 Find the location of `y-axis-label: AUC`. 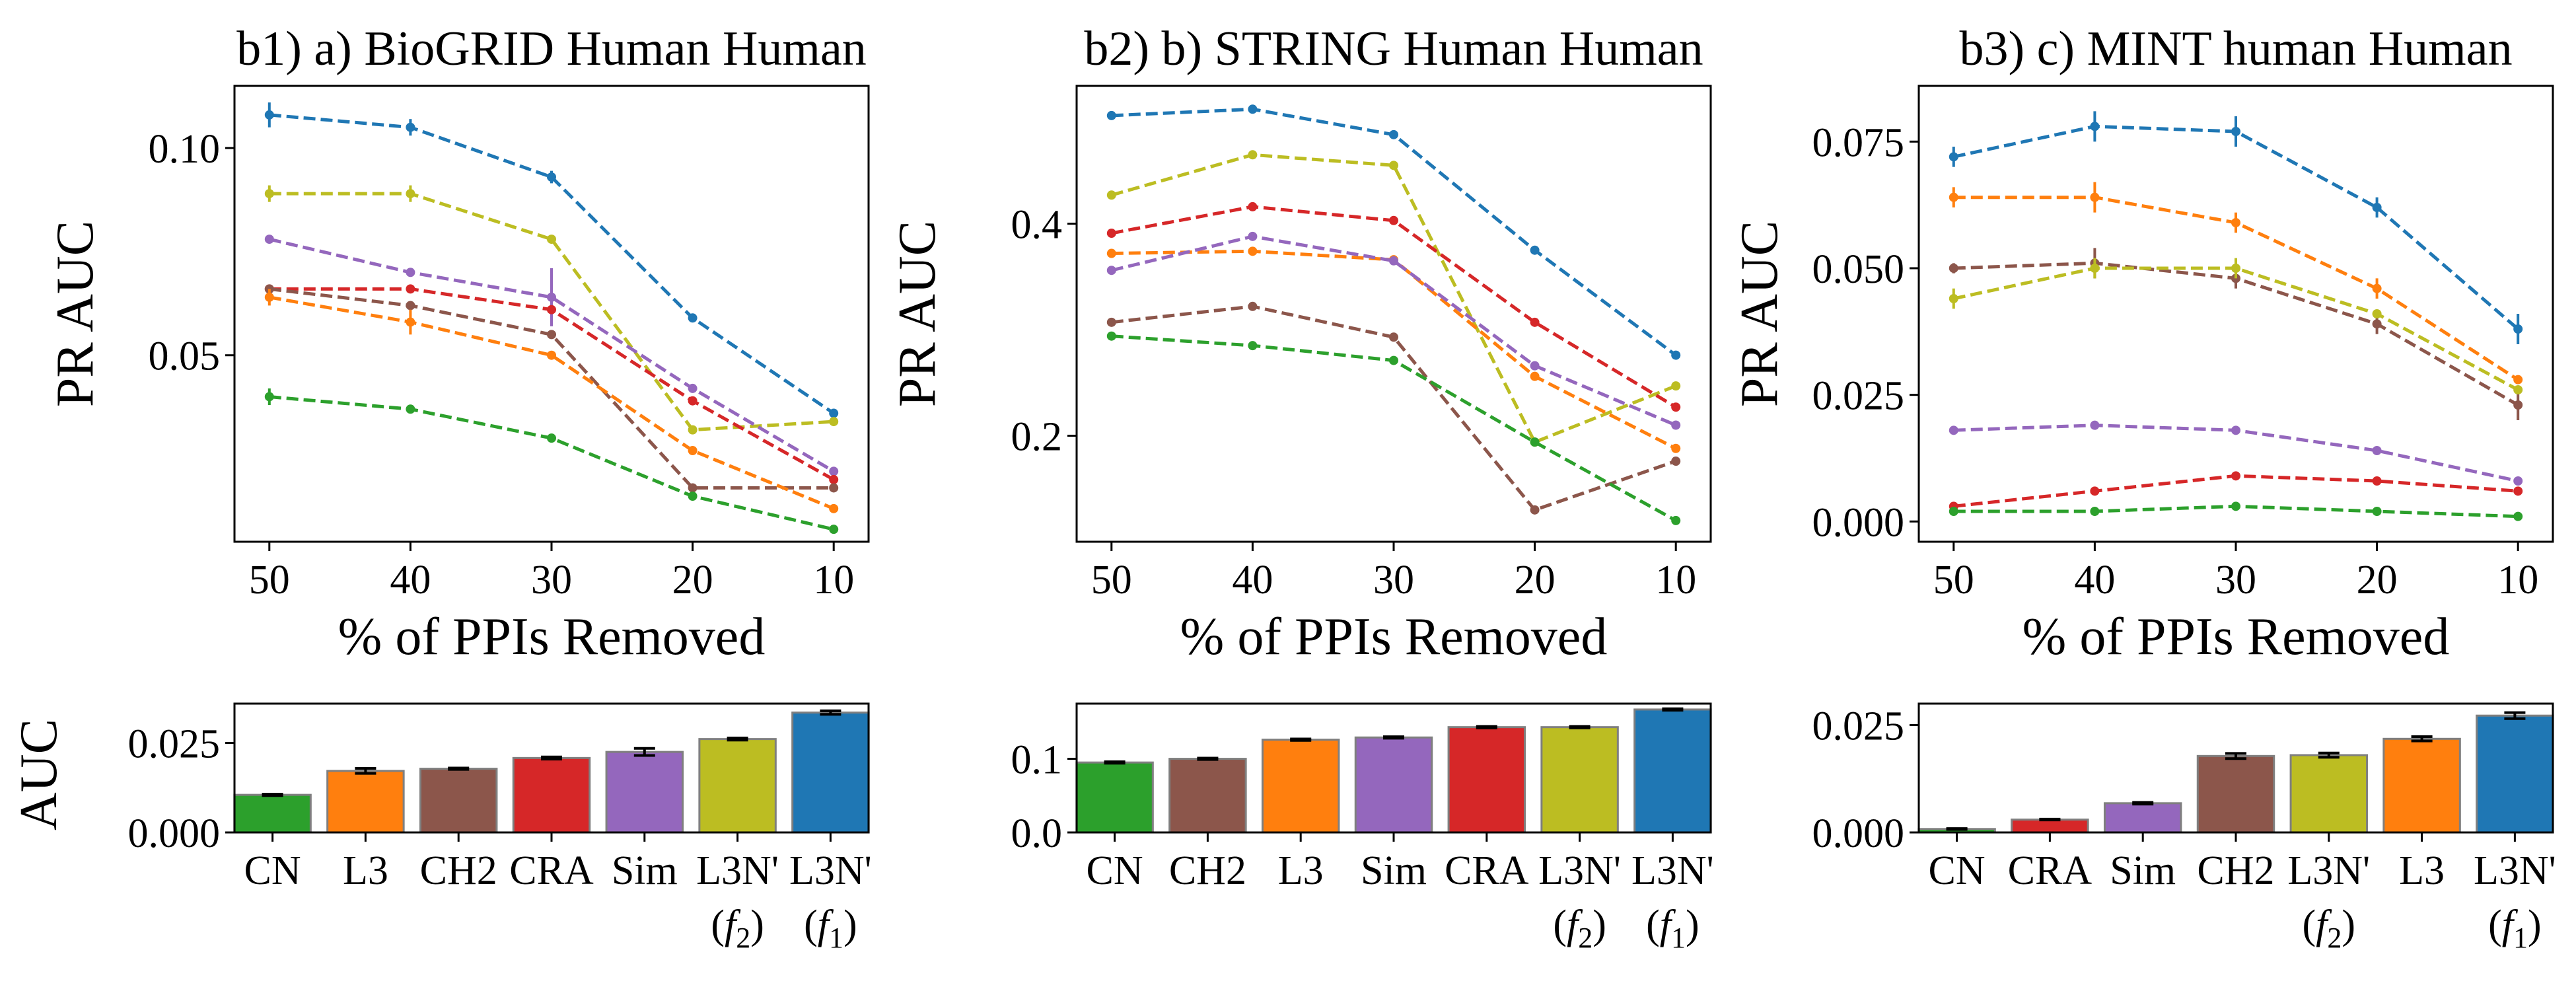

y-axis-label: AUC is located at coordinates (39, 774).